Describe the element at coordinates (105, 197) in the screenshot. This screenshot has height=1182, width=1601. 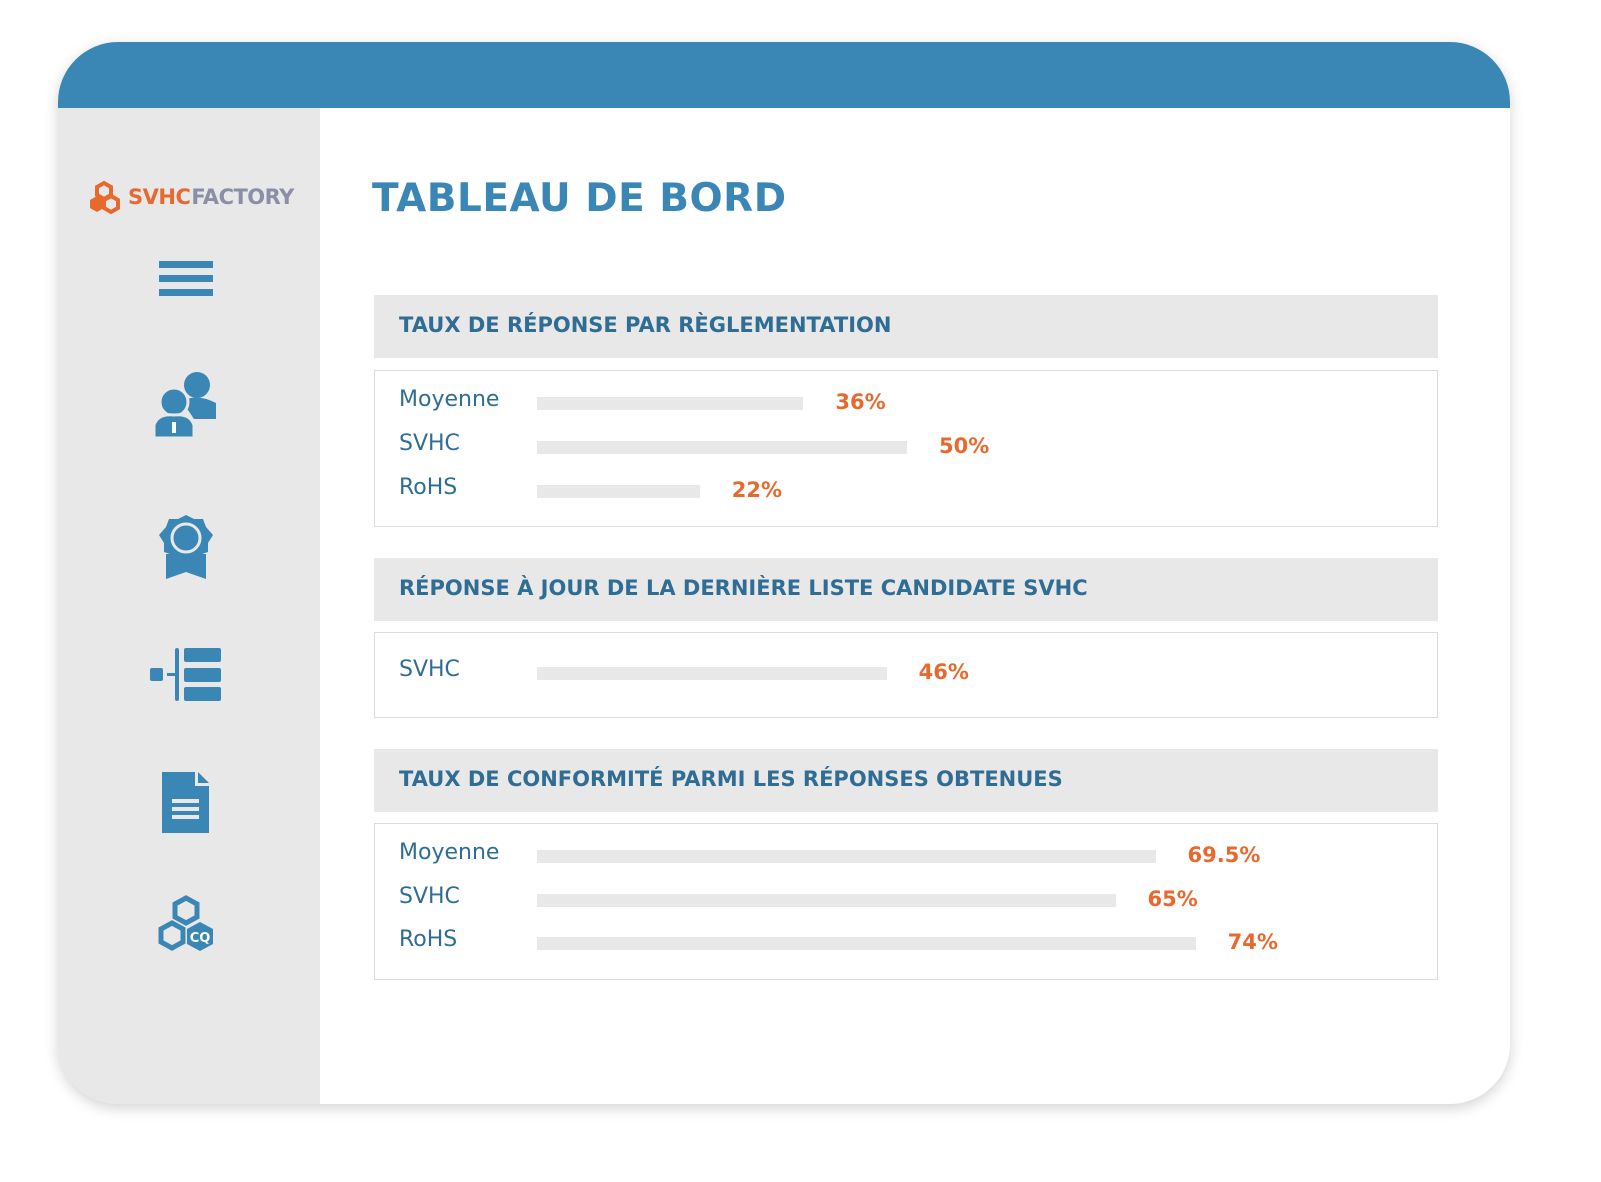
I see `hexagon-logo-icon` at that location.